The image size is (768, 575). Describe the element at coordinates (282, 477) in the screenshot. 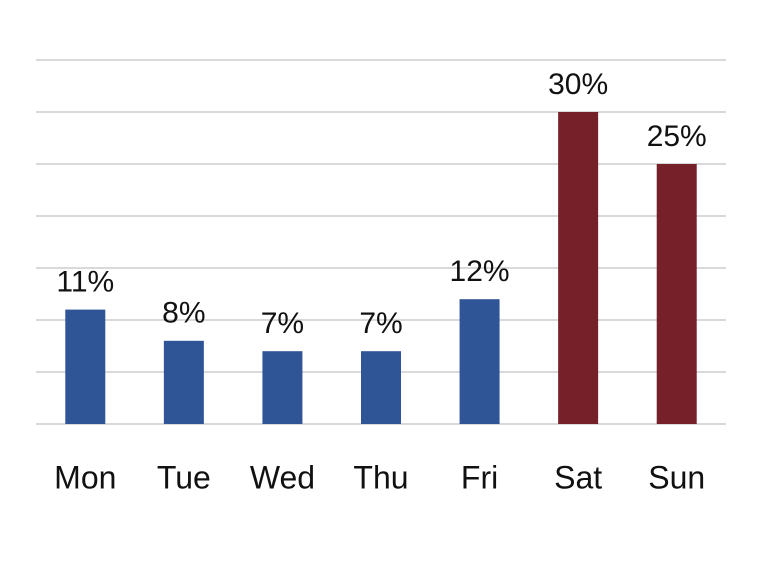

I see `x-tick-label: Wed` at that location.